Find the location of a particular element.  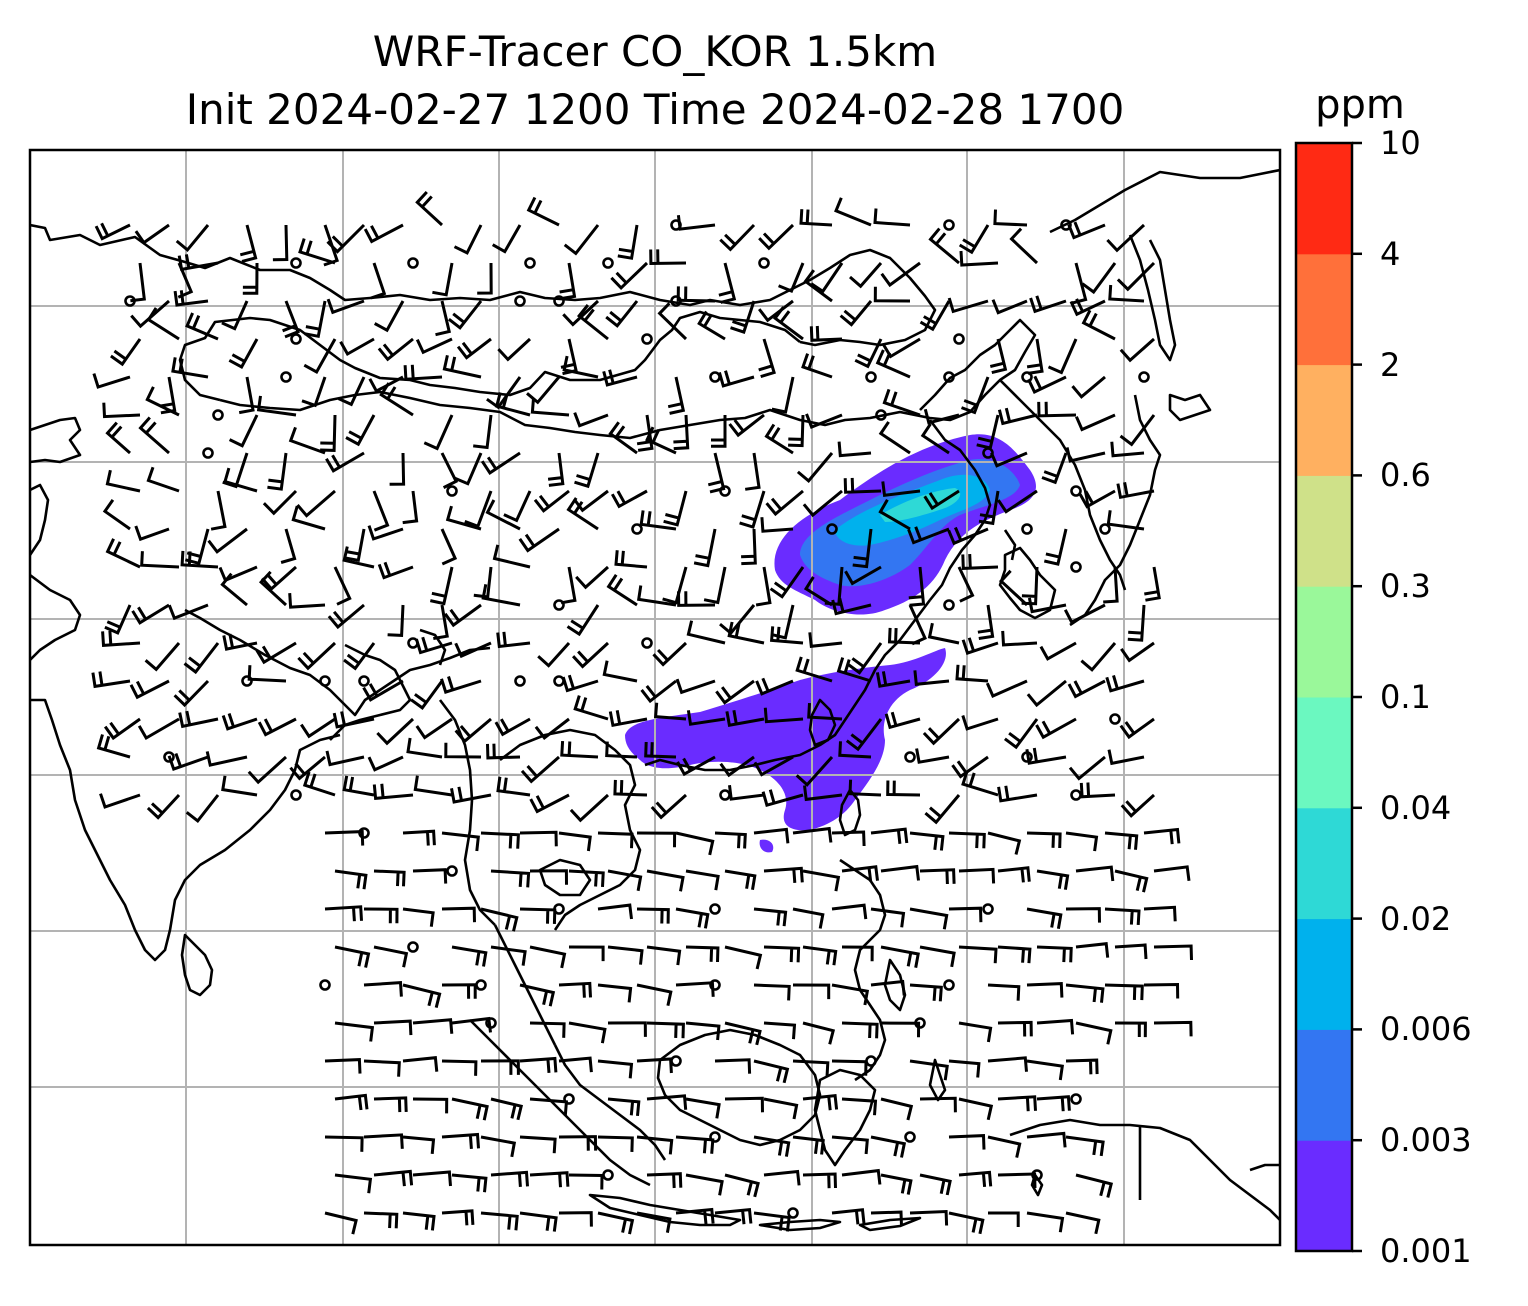

colorbar-tick-label: 10 is located at coordinates (1400, 143).